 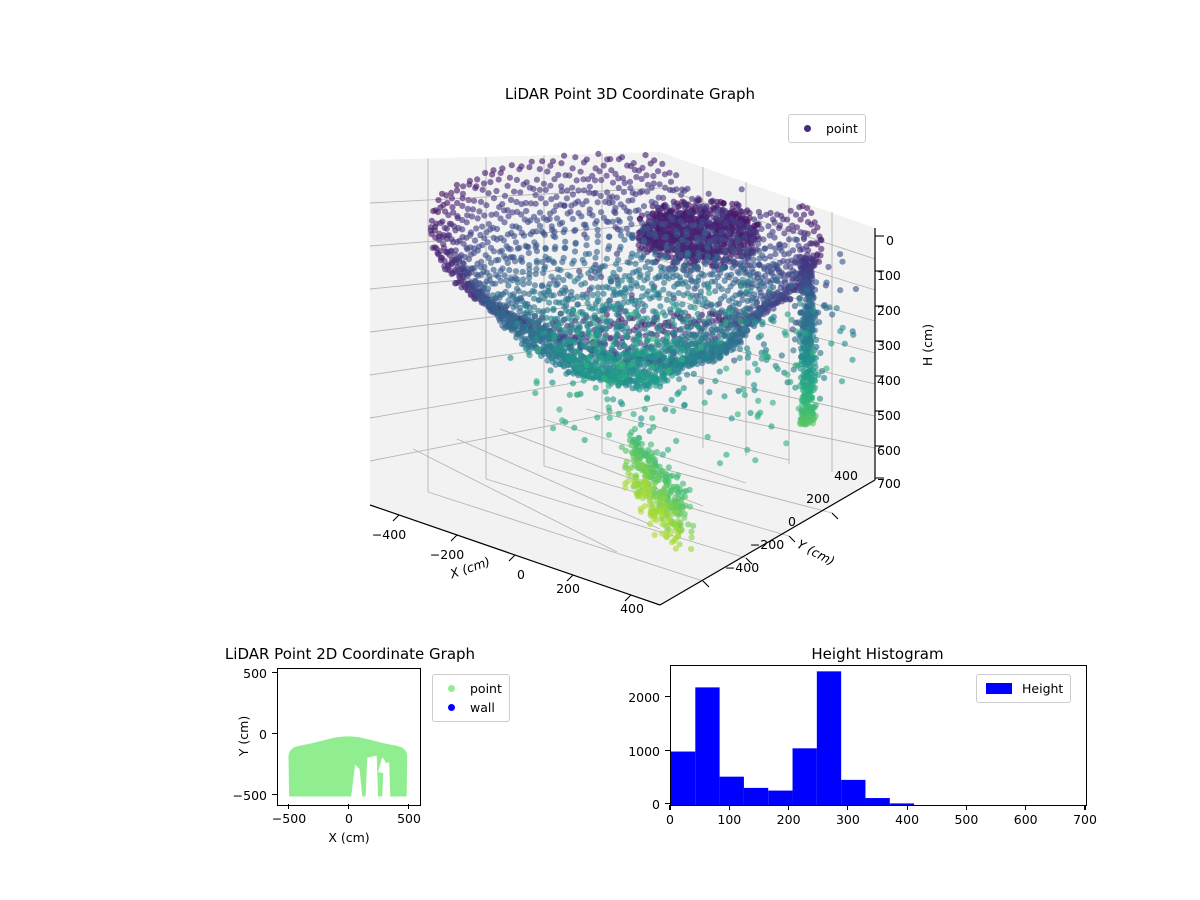 I want to click on legend-item-point-2d: point, so click(x=471, y=688).